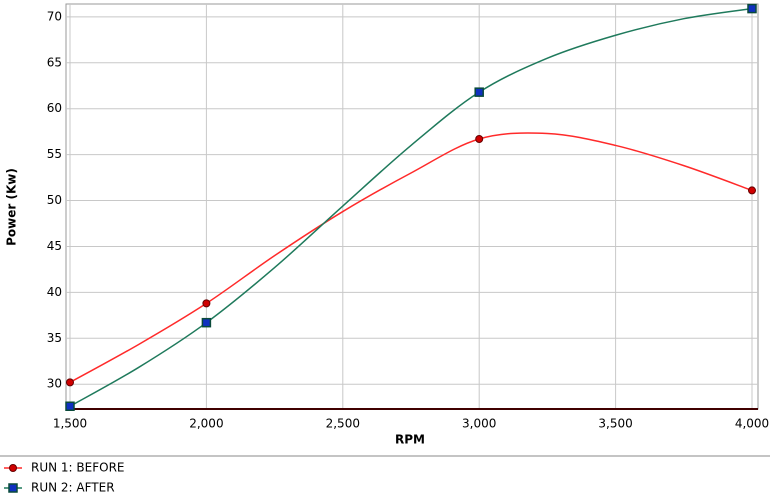 This screenshot has height=497, width=770. I want to click on legend-label: RUN 2: AFTER, so click(73, 488).